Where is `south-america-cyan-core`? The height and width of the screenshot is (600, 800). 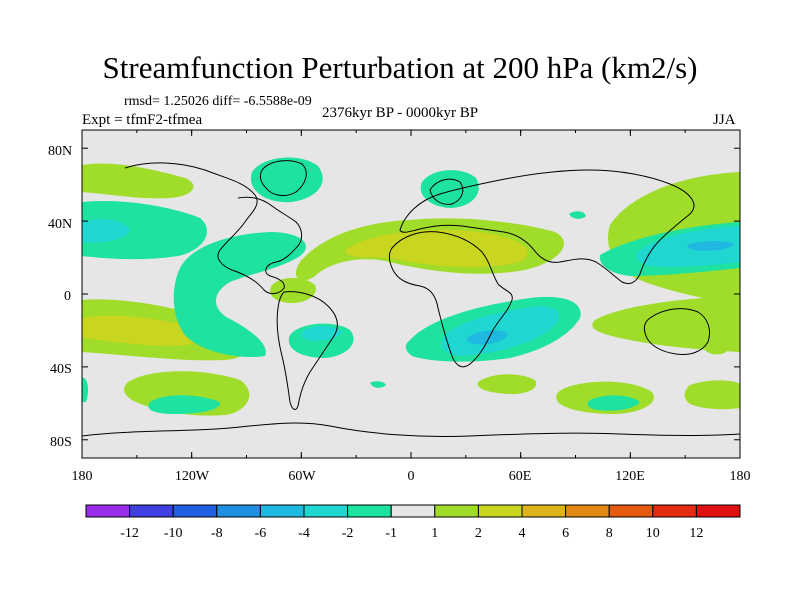
south-america-cyan-core is located at coordinates (321, 333).